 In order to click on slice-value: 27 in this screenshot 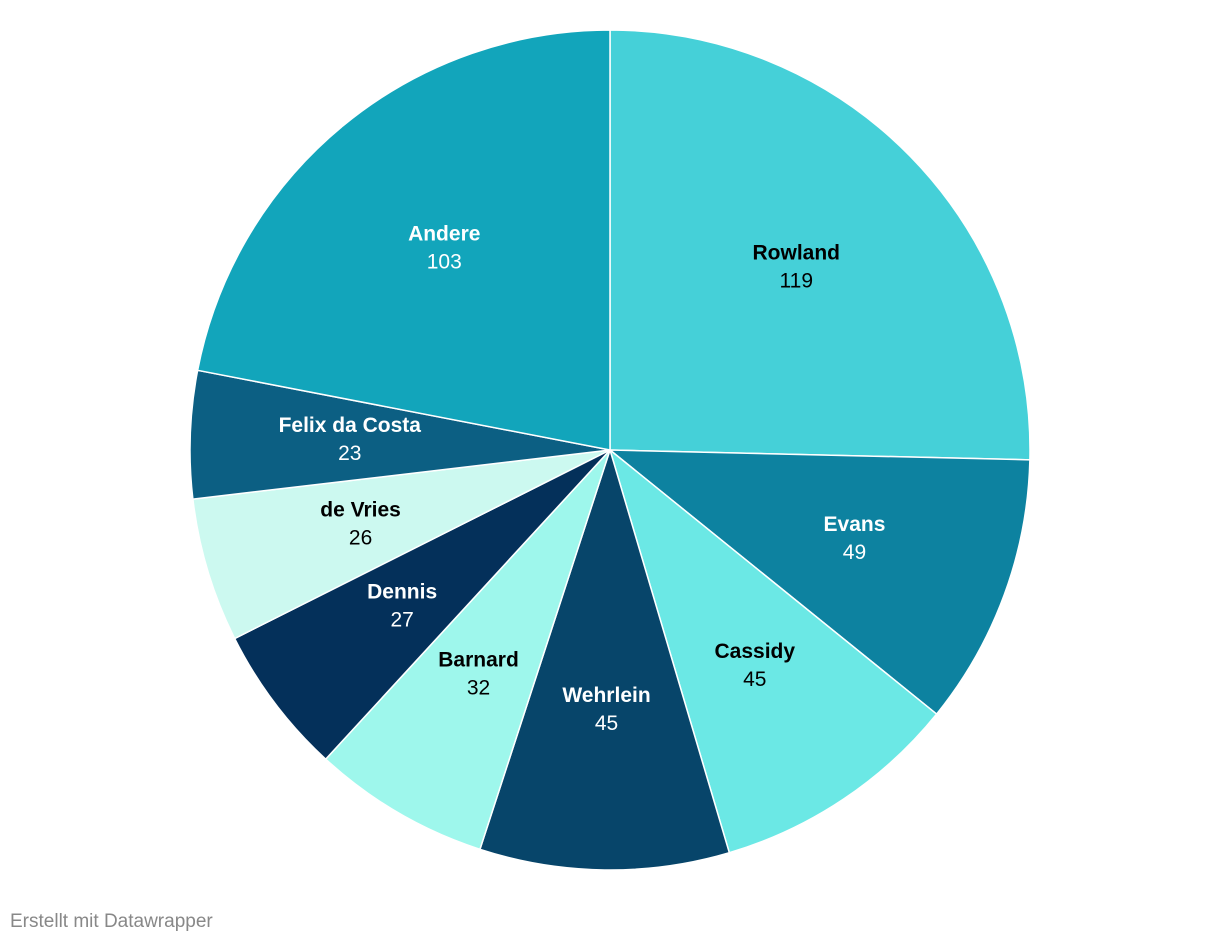, I will do `click(401, 619)`.